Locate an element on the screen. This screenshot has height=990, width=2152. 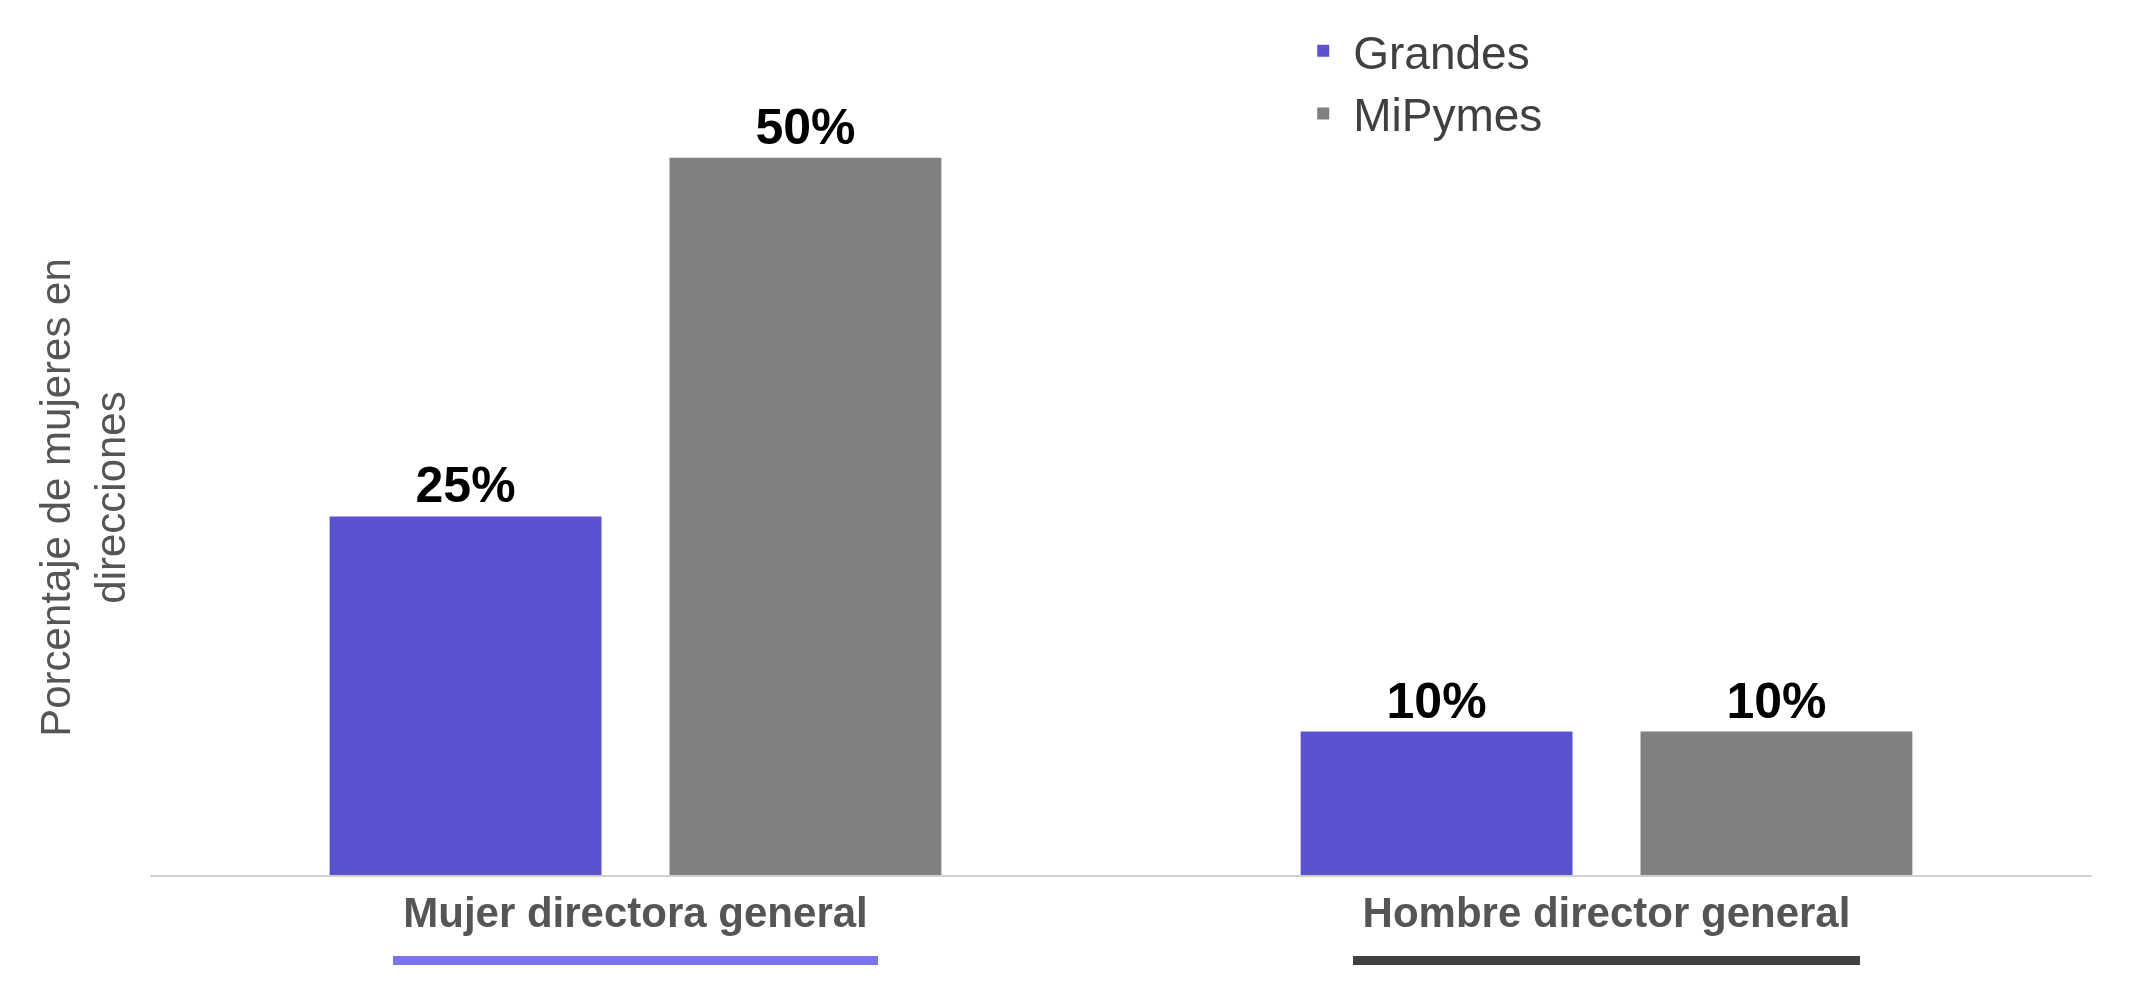
data-label: 25% is located at coordinates (465, 485).